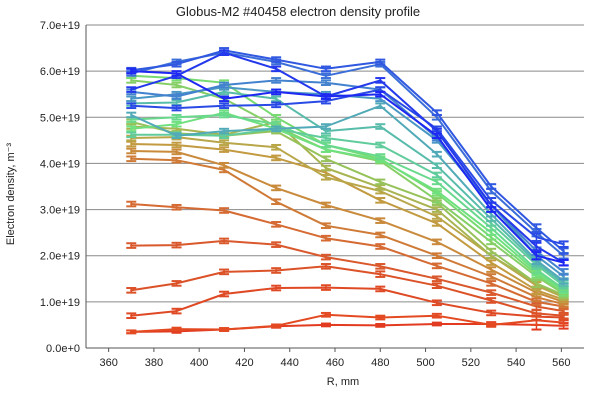  Describe the element at coordinates (60, 211) in the screenshot. I see `y-tick-label: 3.0e+19` at that location.